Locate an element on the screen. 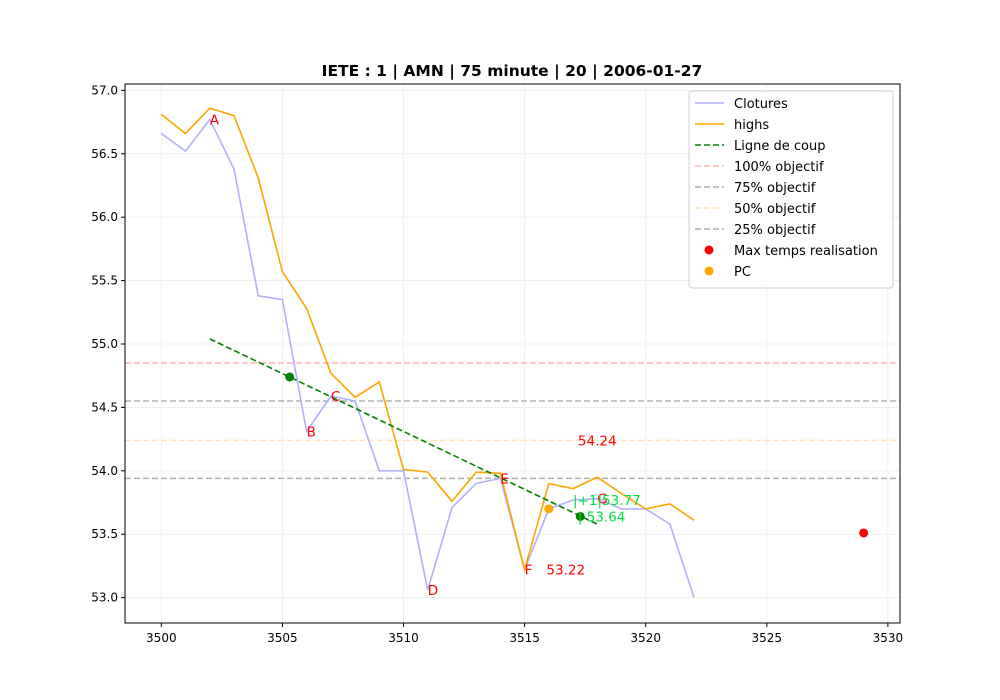 This screenshot has width=1000, height=700. legend-label: 75% objectif is located at coordinates (775, 188).